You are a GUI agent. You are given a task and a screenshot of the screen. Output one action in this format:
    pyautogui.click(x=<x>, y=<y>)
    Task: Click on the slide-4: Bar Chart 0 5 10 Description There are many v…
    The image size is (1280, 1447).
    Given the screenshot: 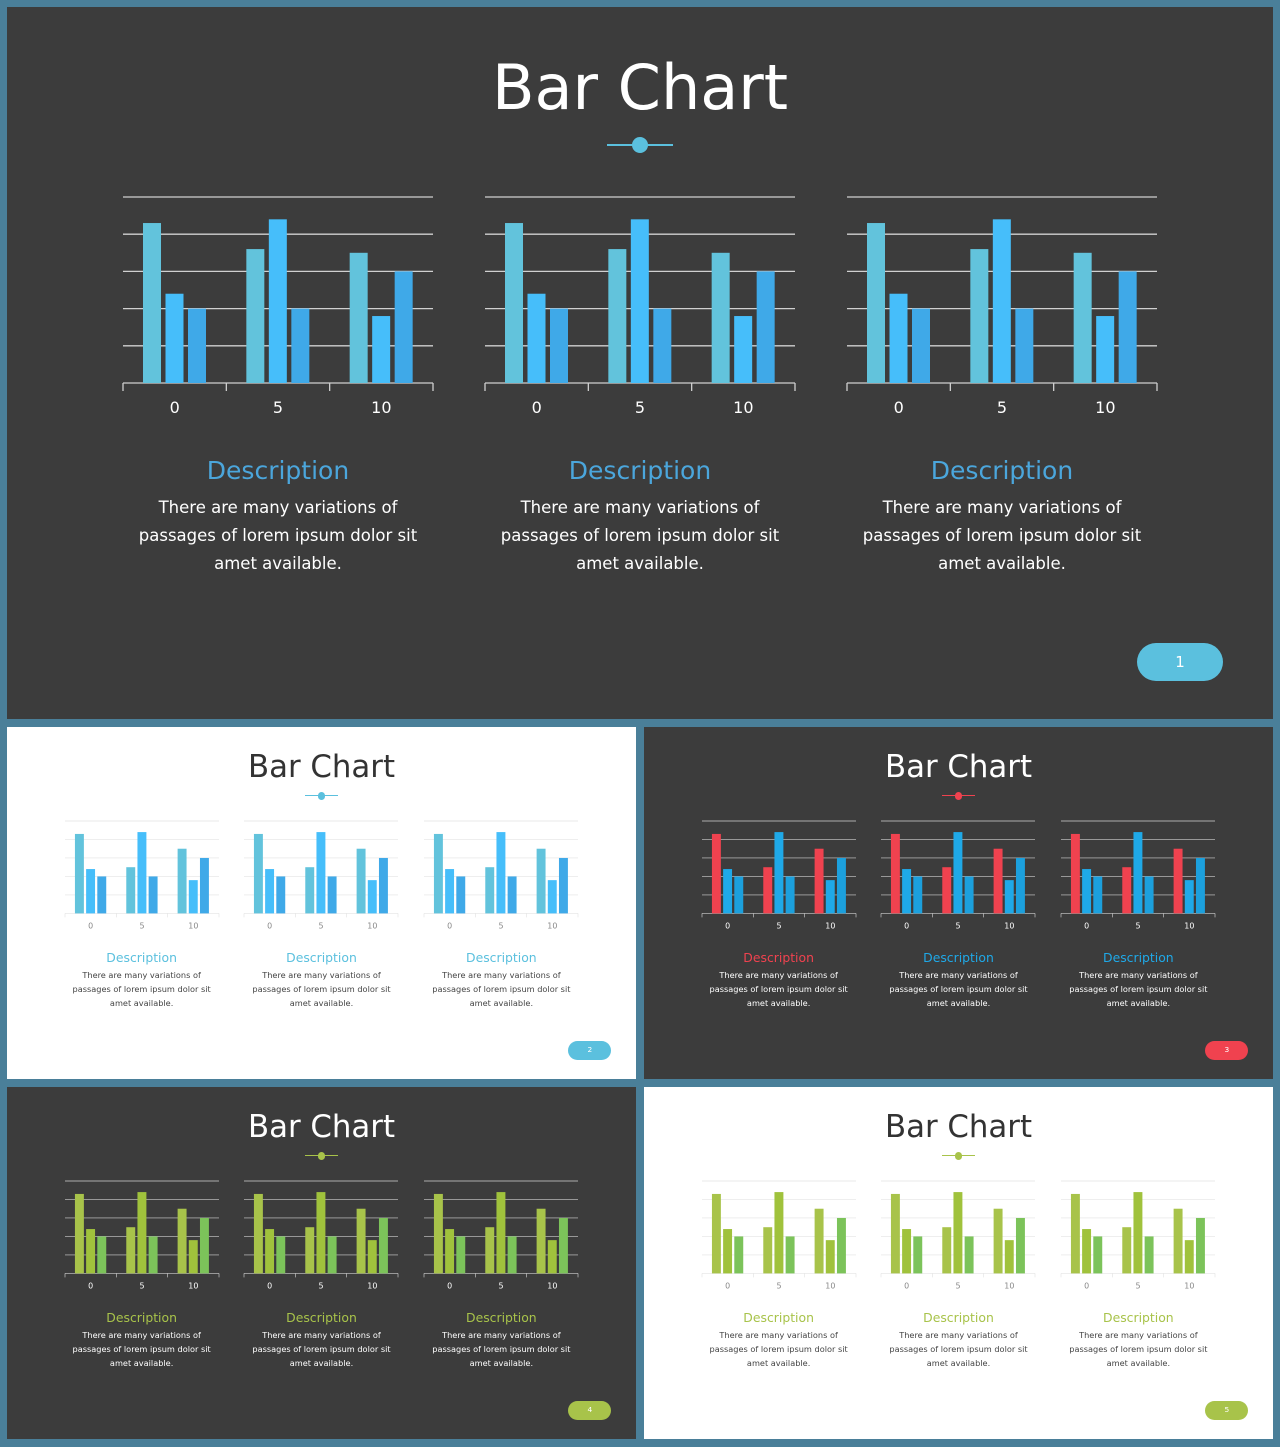 What is the action you would take?
    pyautogui.click(x=321, y=1263)
    